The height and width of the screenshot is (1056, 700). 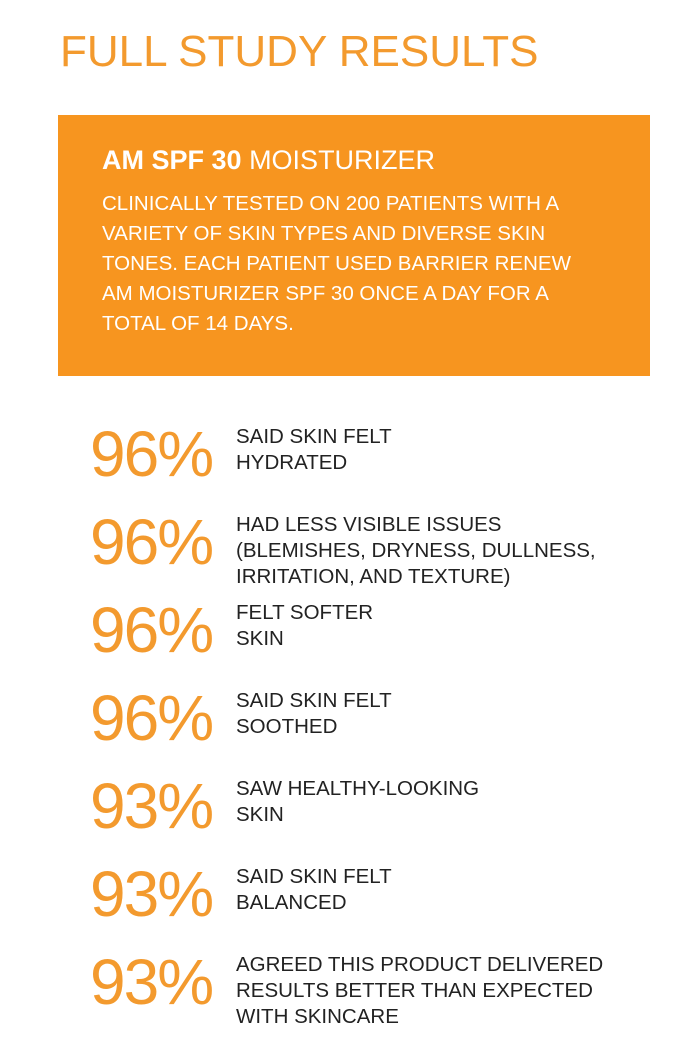 I want to click on result-item: 96% FELT SOFTER SKIN, so click(x=350, y=641).